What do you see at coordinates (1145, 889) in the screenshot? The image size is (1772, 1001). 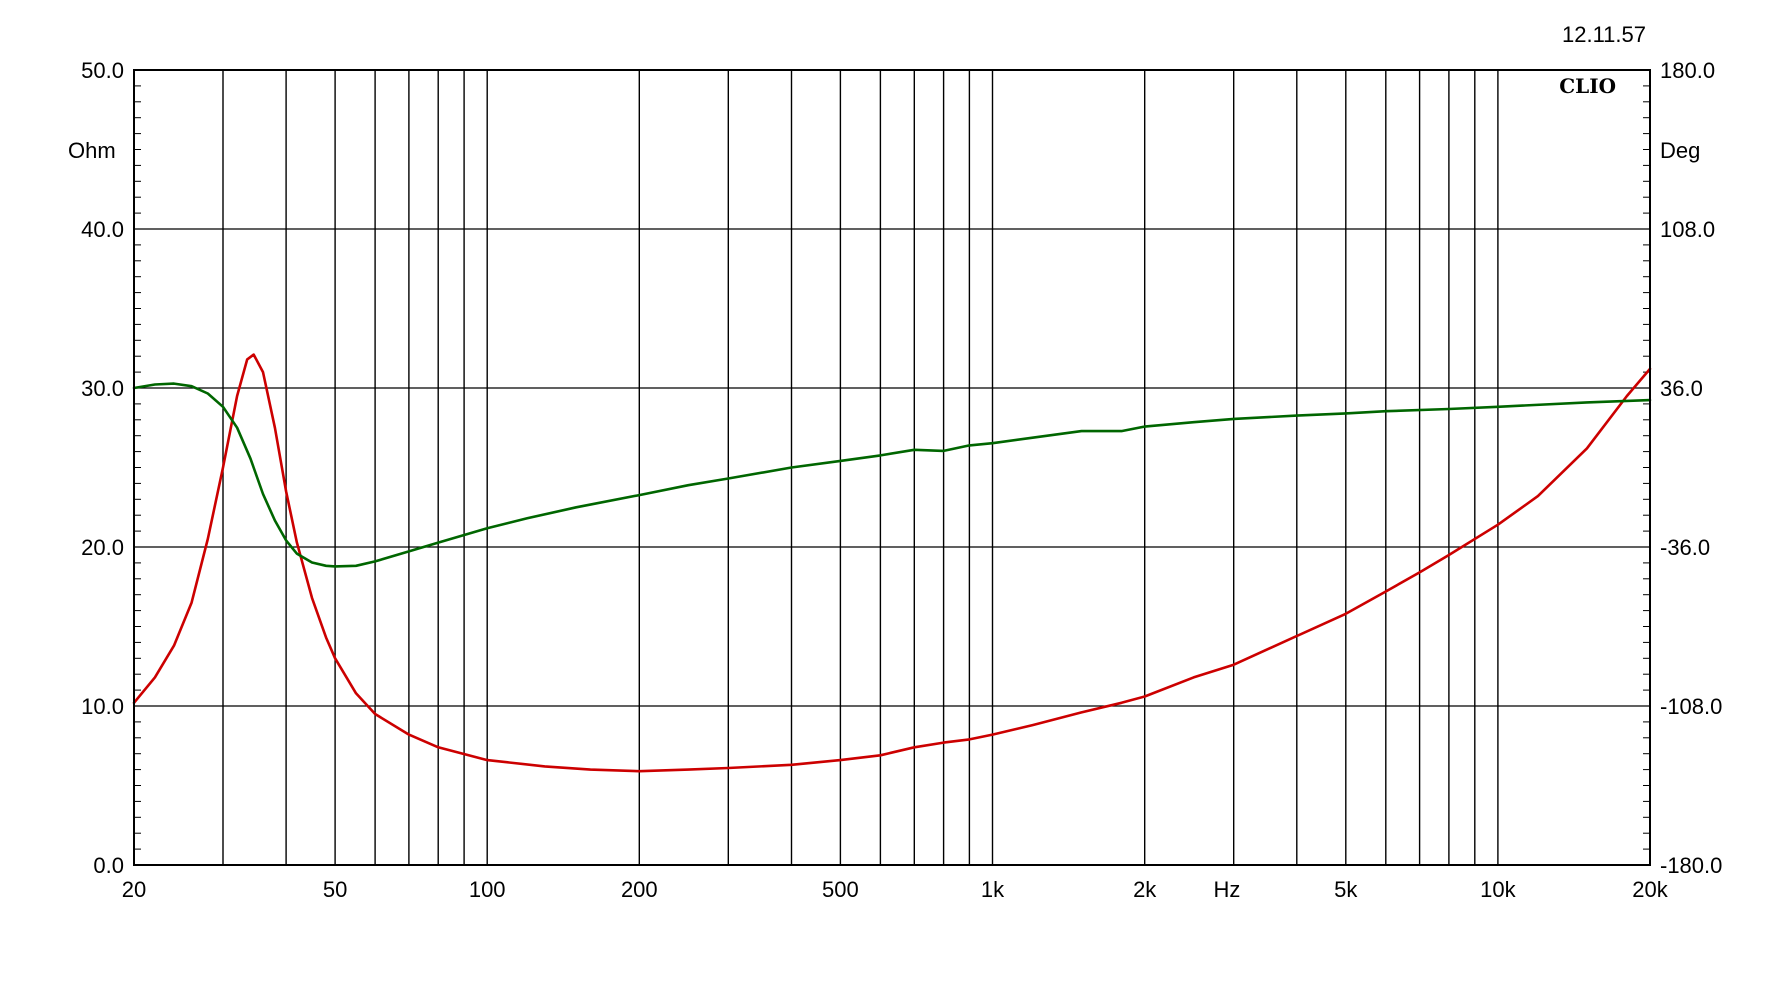 I see `x-tick-label: 2k` at bounding box center [1145, 889].